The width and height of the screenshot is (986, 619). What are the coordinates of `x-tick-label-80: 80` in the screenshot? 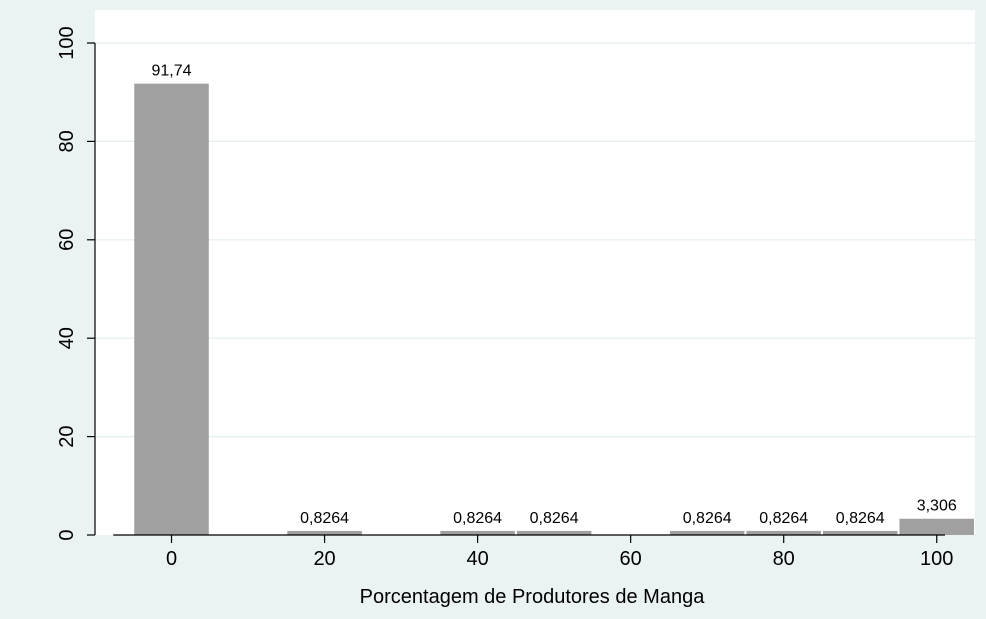 It's located at (784, 559).